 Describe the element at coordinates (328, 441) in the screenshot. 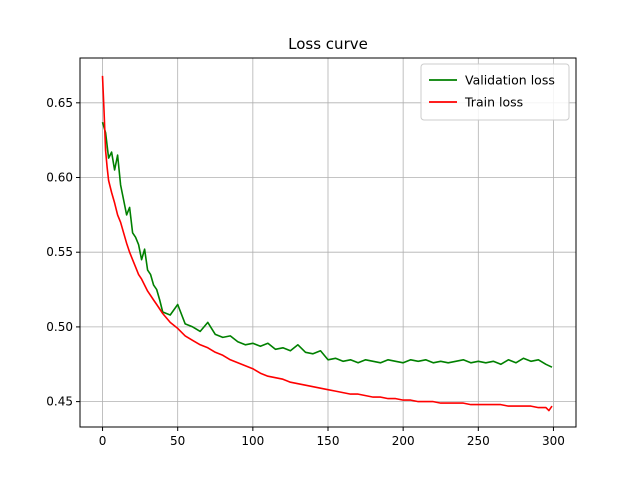

I see `x-tick-label: 150` at that location.